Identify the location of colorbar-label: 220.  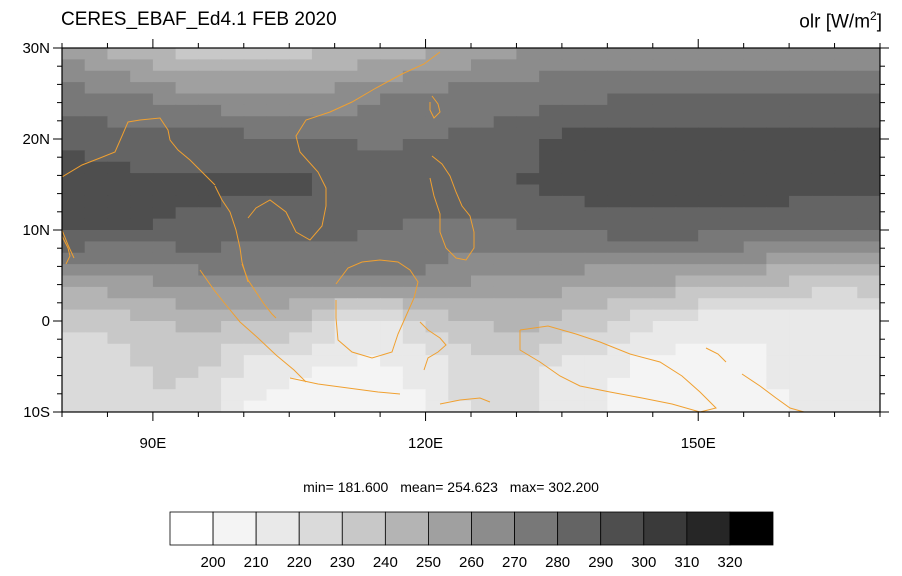
(299, 562).